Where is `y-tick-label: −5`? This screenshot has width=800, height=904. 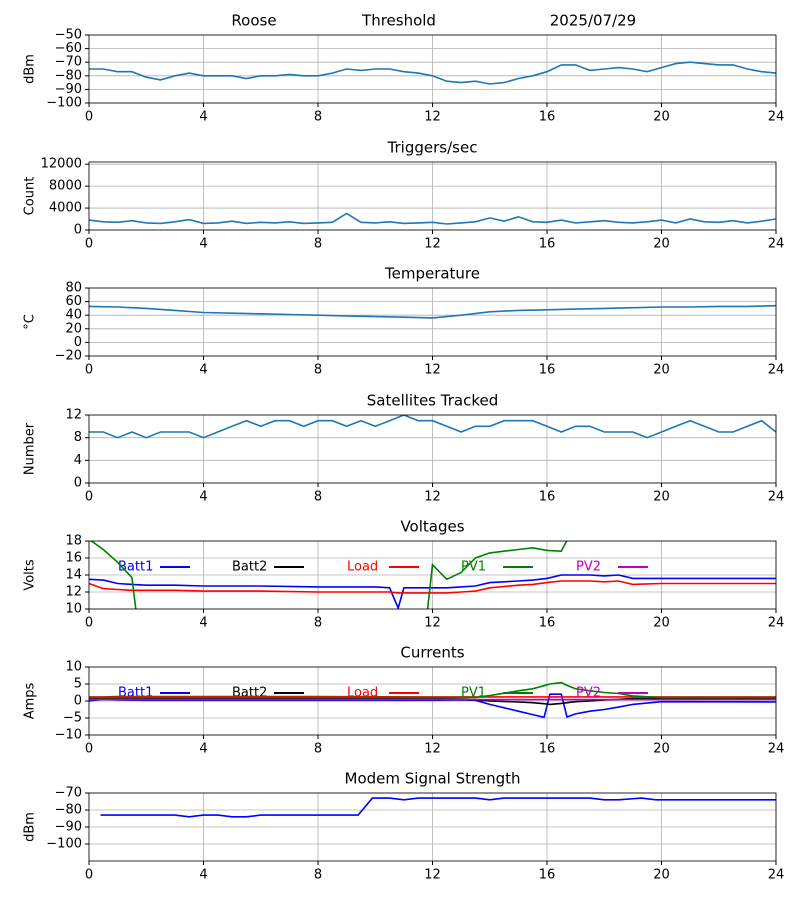 y-tick-label: −5 is located at coordinates (72, 718).